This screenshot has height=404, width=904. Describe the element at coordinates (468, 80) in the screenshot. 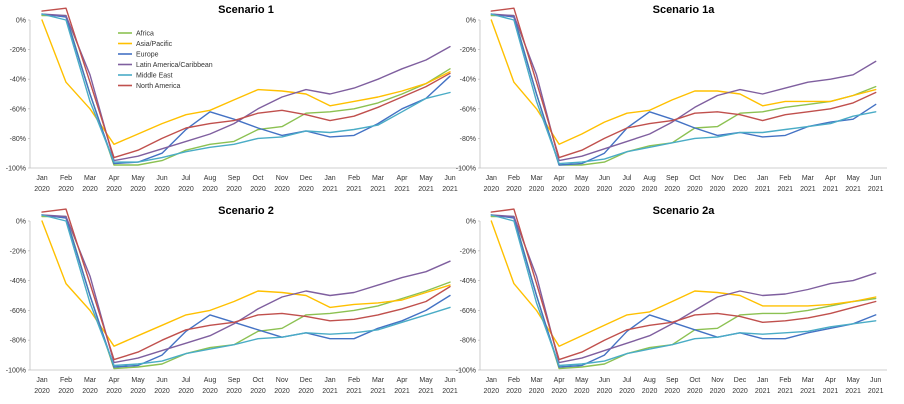

I see `y-tick-label-scenario-1a: -40%` at that location.